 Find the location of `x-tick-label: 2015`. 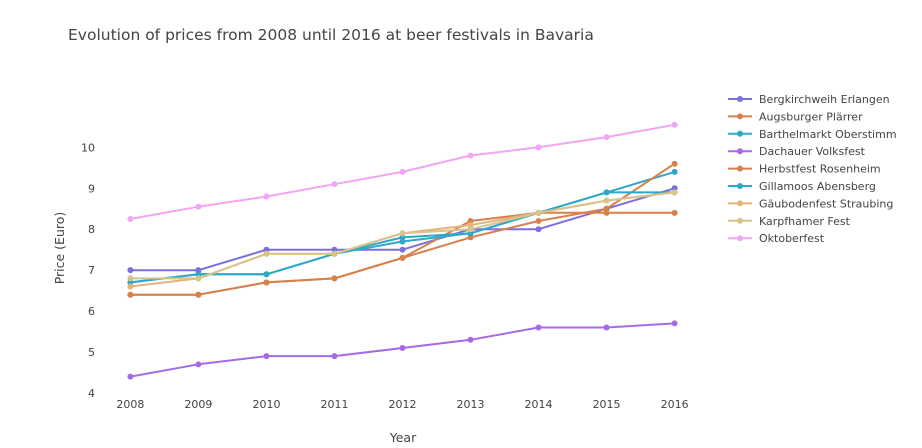

x-tick-label: 2015 is located at coordinates (607, 404).